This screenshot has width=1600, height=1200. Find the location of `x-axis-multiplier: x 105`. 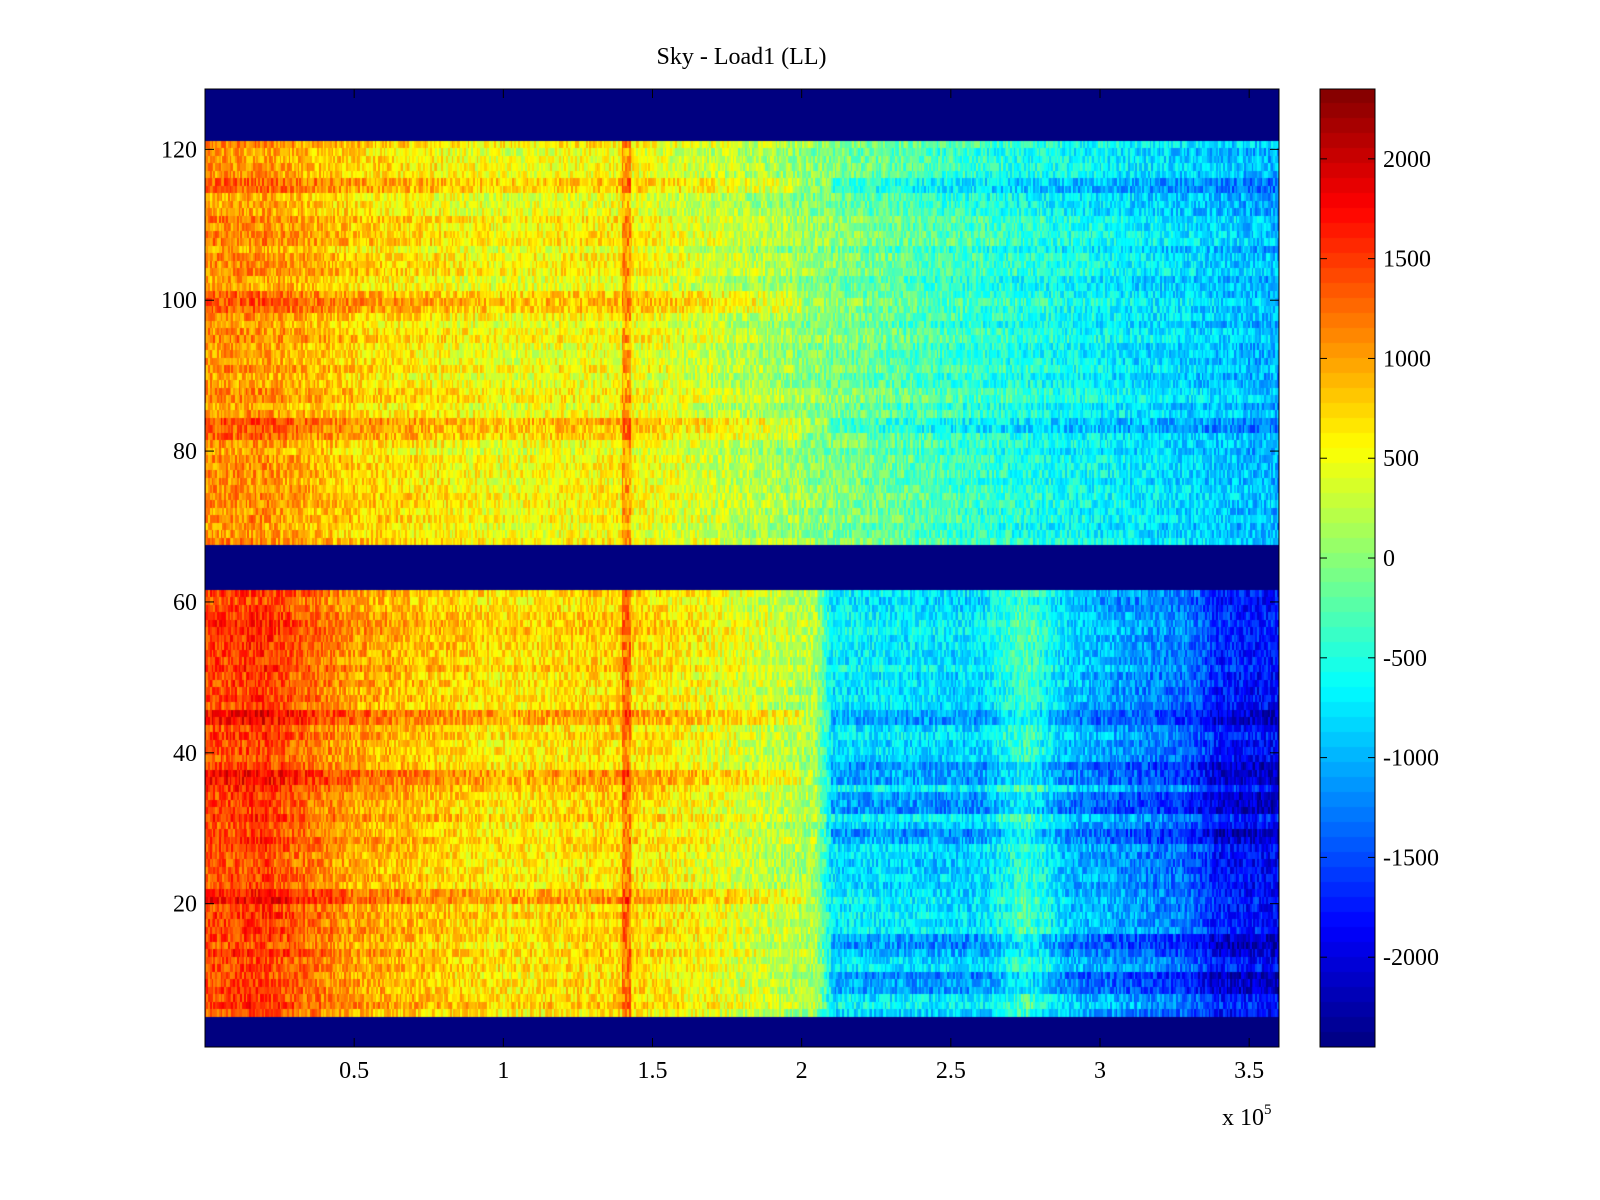

x-axis-multiplier: x 105 is located at coordinates (1247, 1116).